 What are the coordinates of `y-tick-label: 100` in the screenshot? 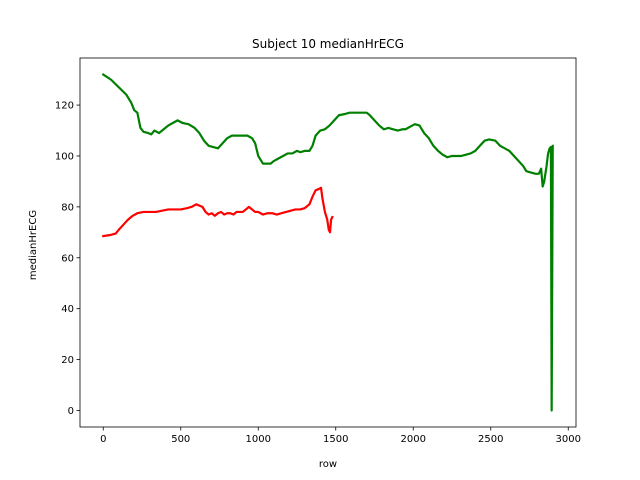 It's located at (64, 156).